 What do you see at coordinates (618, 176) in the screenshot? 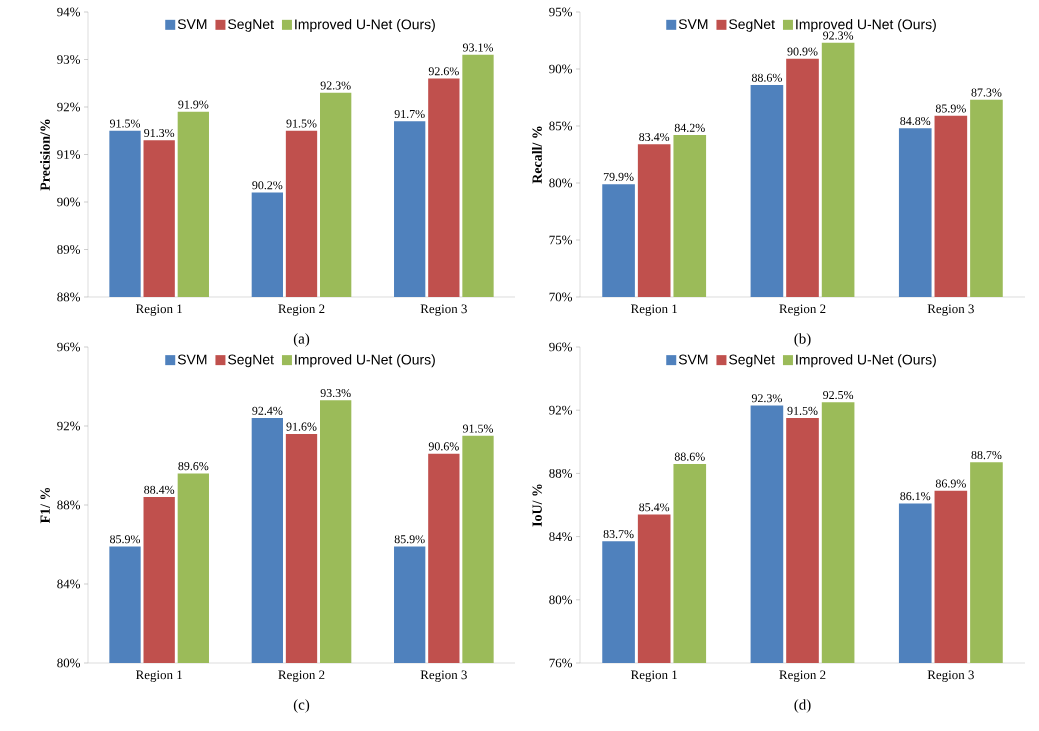
I see `data-label: 79.9%` at bounding box center [618, 176].